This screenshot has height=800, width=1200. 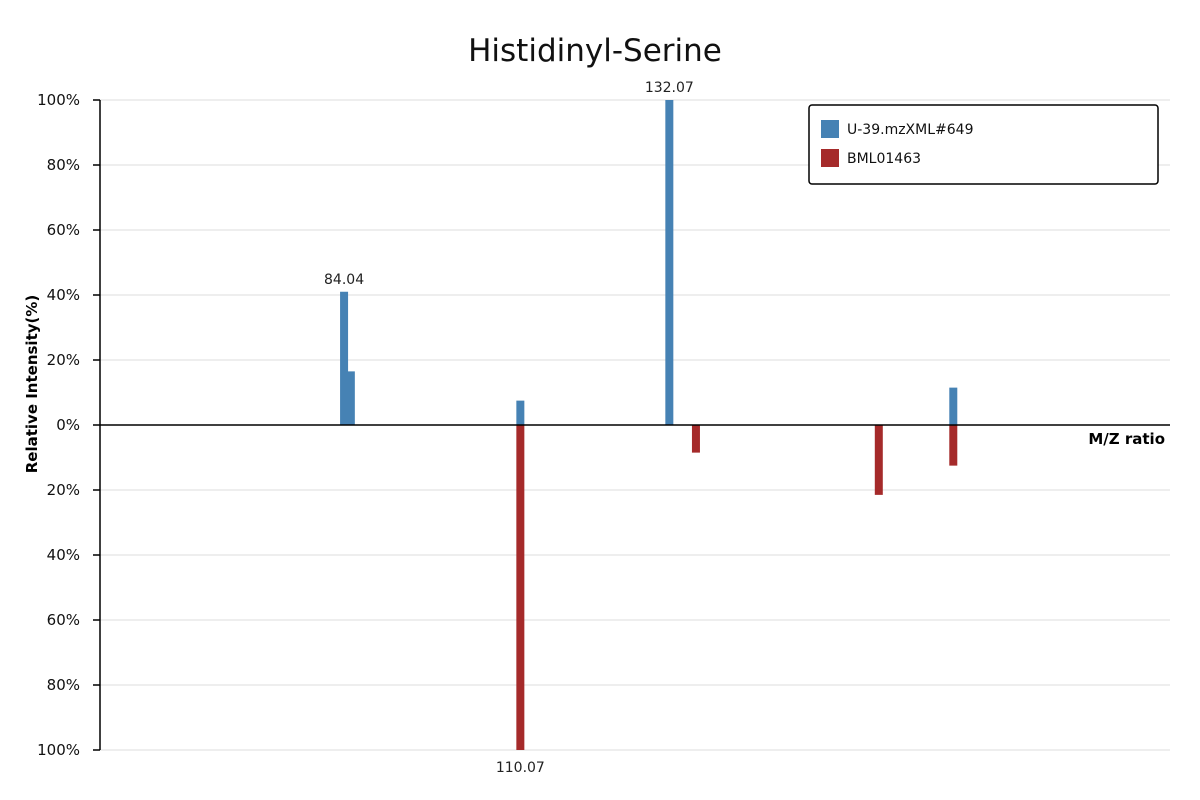 What do you see at coordinates (520, 768) in the screenshot?
I see `peak-label: 110.07` at bounding box center [520, 768].